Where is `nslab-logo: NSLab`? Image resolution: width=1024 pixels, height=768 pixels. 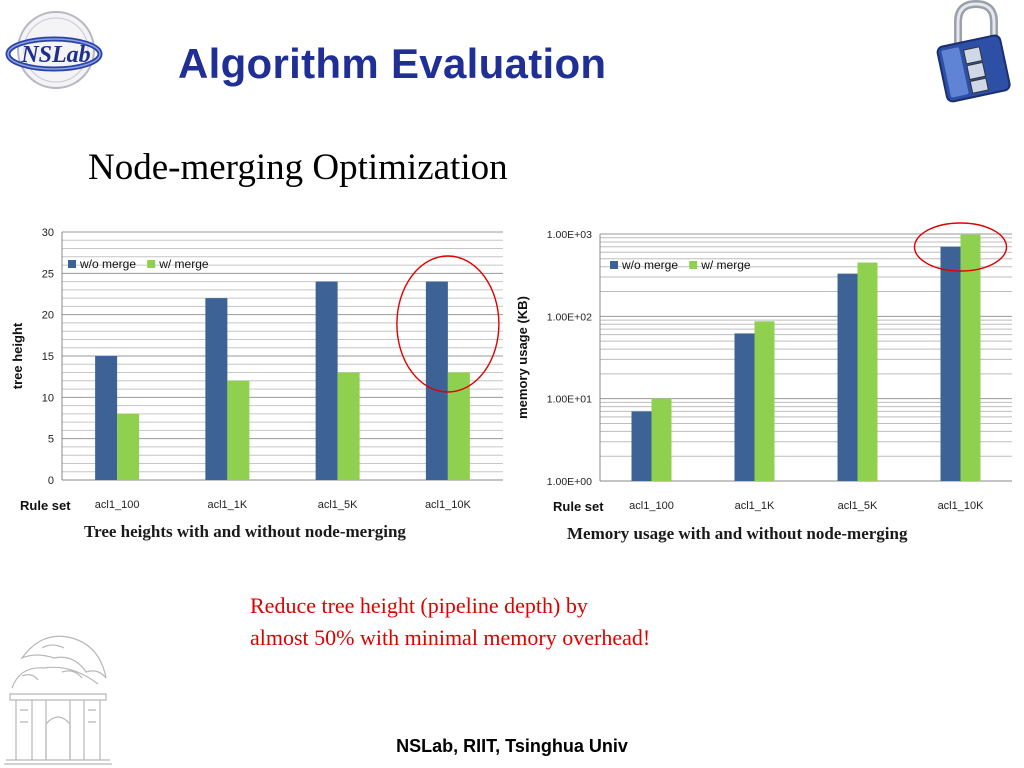
nslab-logo: NSLab is located at coordinates (54, 50).